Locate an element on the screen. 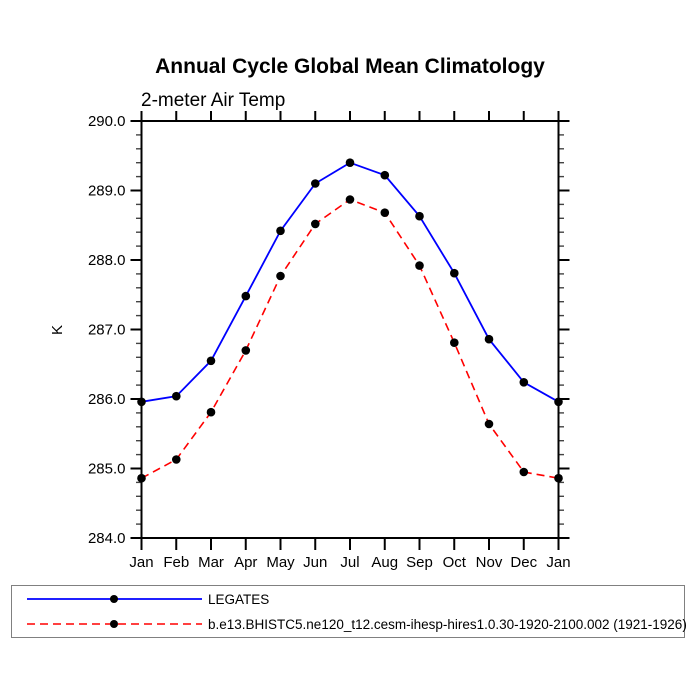 The image size is (700, 700). y-tick-label: 290.0 is located at coordinates (107, 121).